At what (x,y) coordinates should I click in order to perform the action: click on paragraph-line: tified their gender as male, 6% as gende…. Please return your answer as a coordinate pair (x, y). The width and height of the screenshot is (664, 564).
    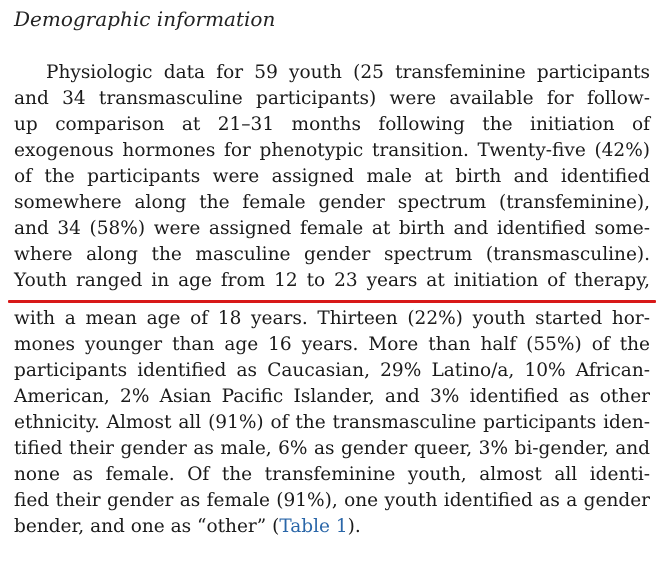
    Looking at the image, I should click on (332, 448).